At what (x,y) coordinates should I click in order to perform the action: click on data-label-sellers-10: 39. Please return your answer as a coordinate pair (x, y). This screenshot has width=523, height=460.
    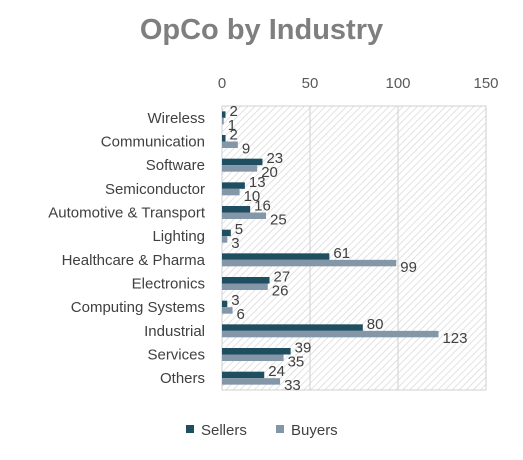
    Looking at the image, I should click on (303, 348).